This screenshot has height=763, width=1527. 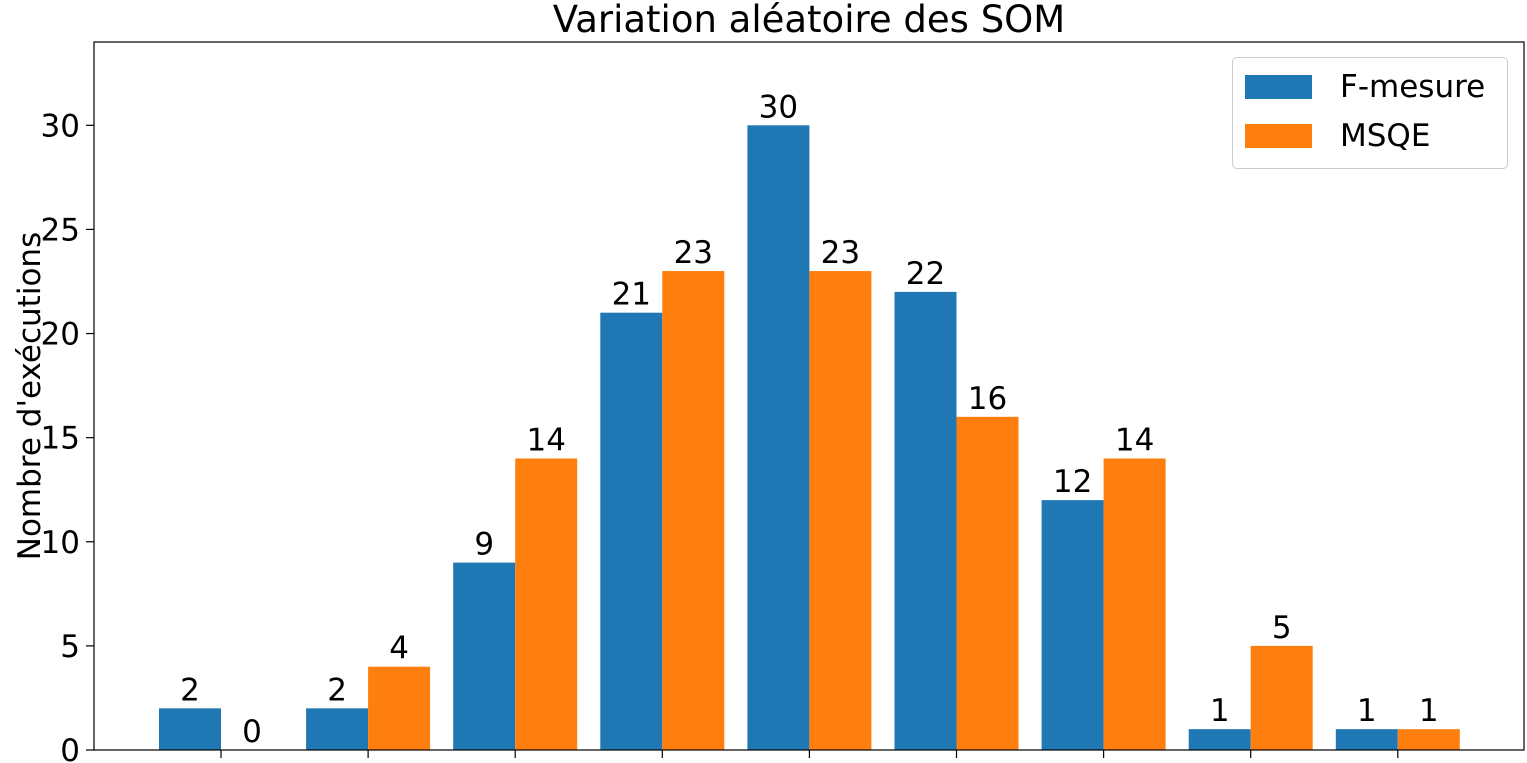 I want to click on y-tick-label-0: 0, so click(x=70, y=748).